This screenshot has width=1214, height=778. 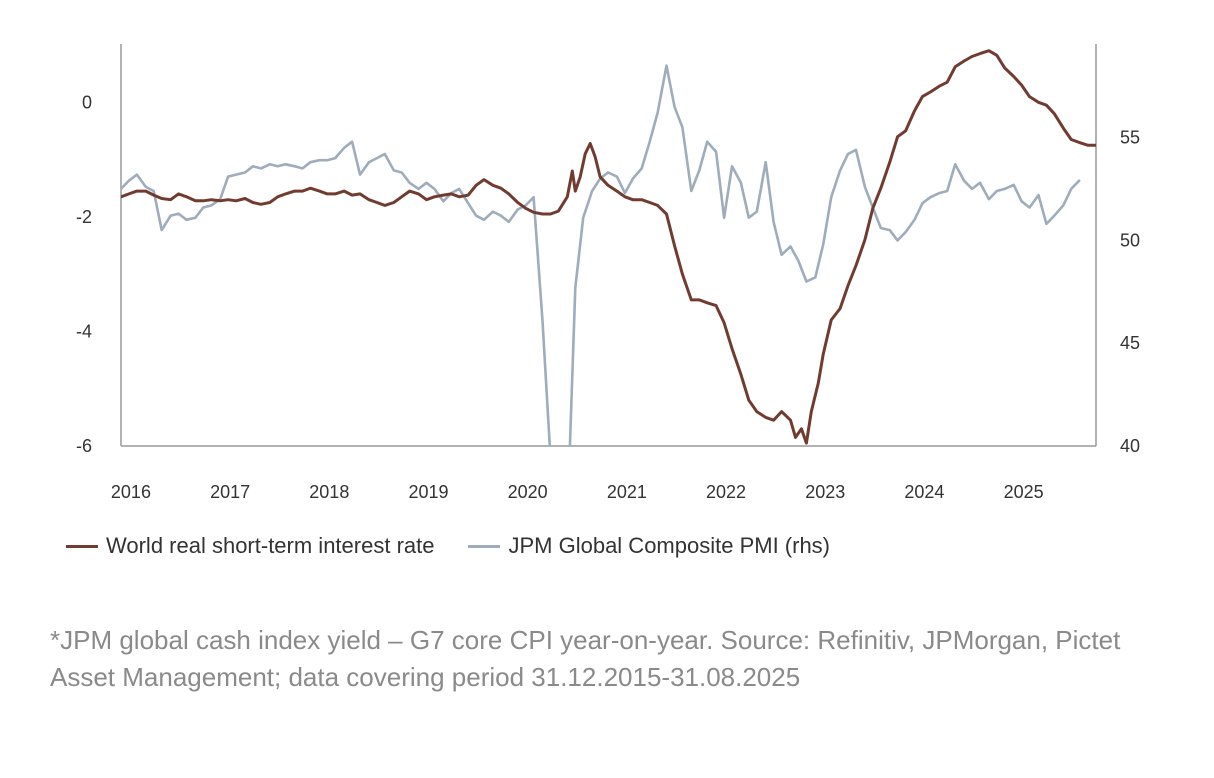 I want to click on legend-swatch-interest-rate, so click(x=82, y=546).